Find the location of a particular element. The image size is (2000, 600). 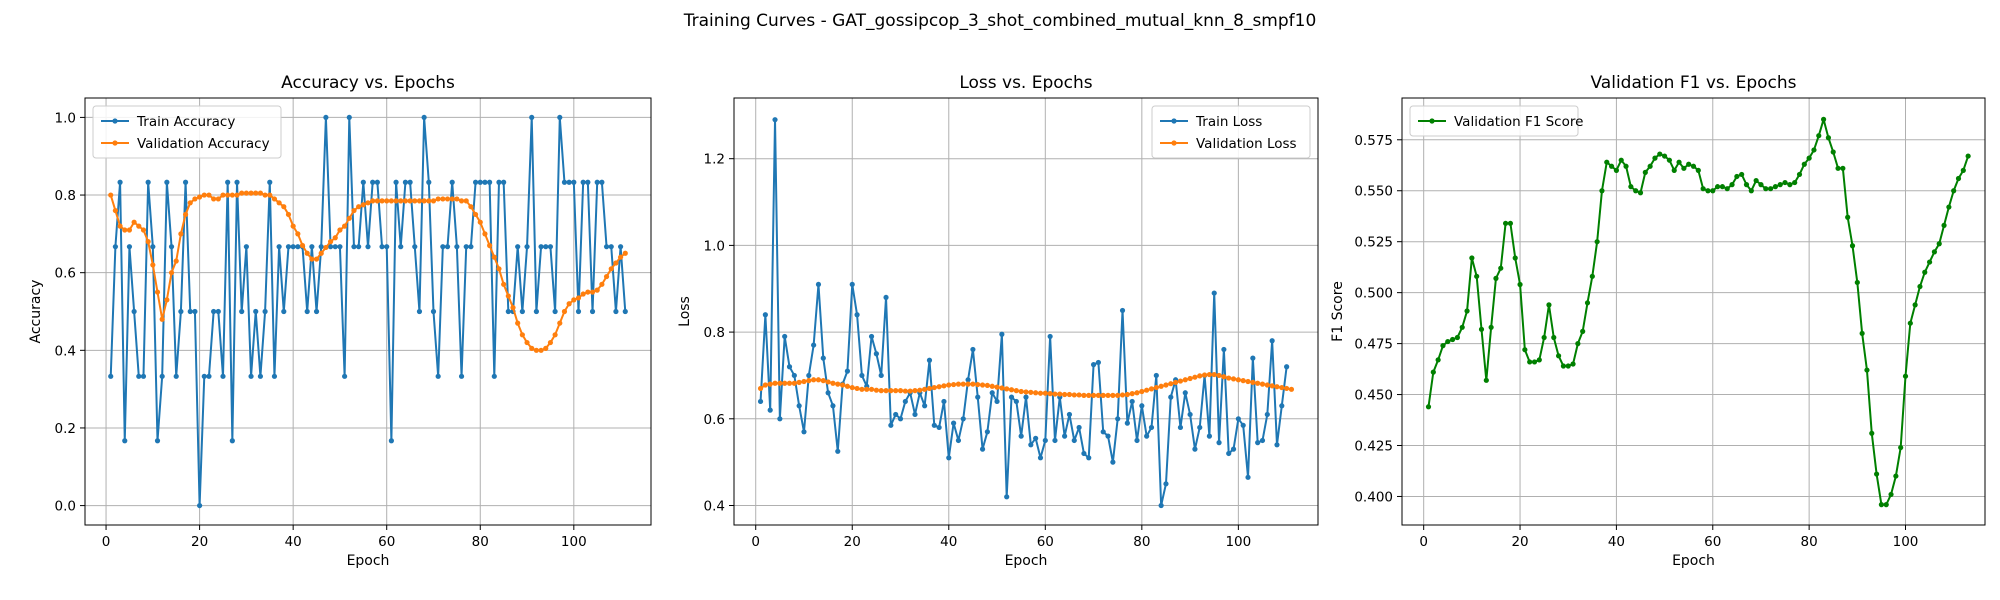

y-axis-label: F1 Score is located at coordinates (1338, 311).